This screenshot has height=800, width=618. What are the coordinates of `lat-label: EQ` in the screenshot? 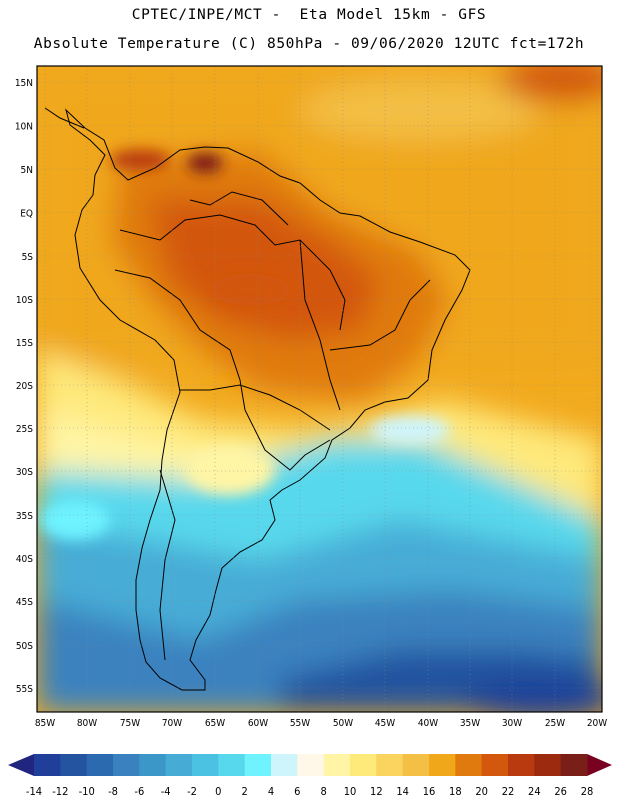 It's located at (26, 214).